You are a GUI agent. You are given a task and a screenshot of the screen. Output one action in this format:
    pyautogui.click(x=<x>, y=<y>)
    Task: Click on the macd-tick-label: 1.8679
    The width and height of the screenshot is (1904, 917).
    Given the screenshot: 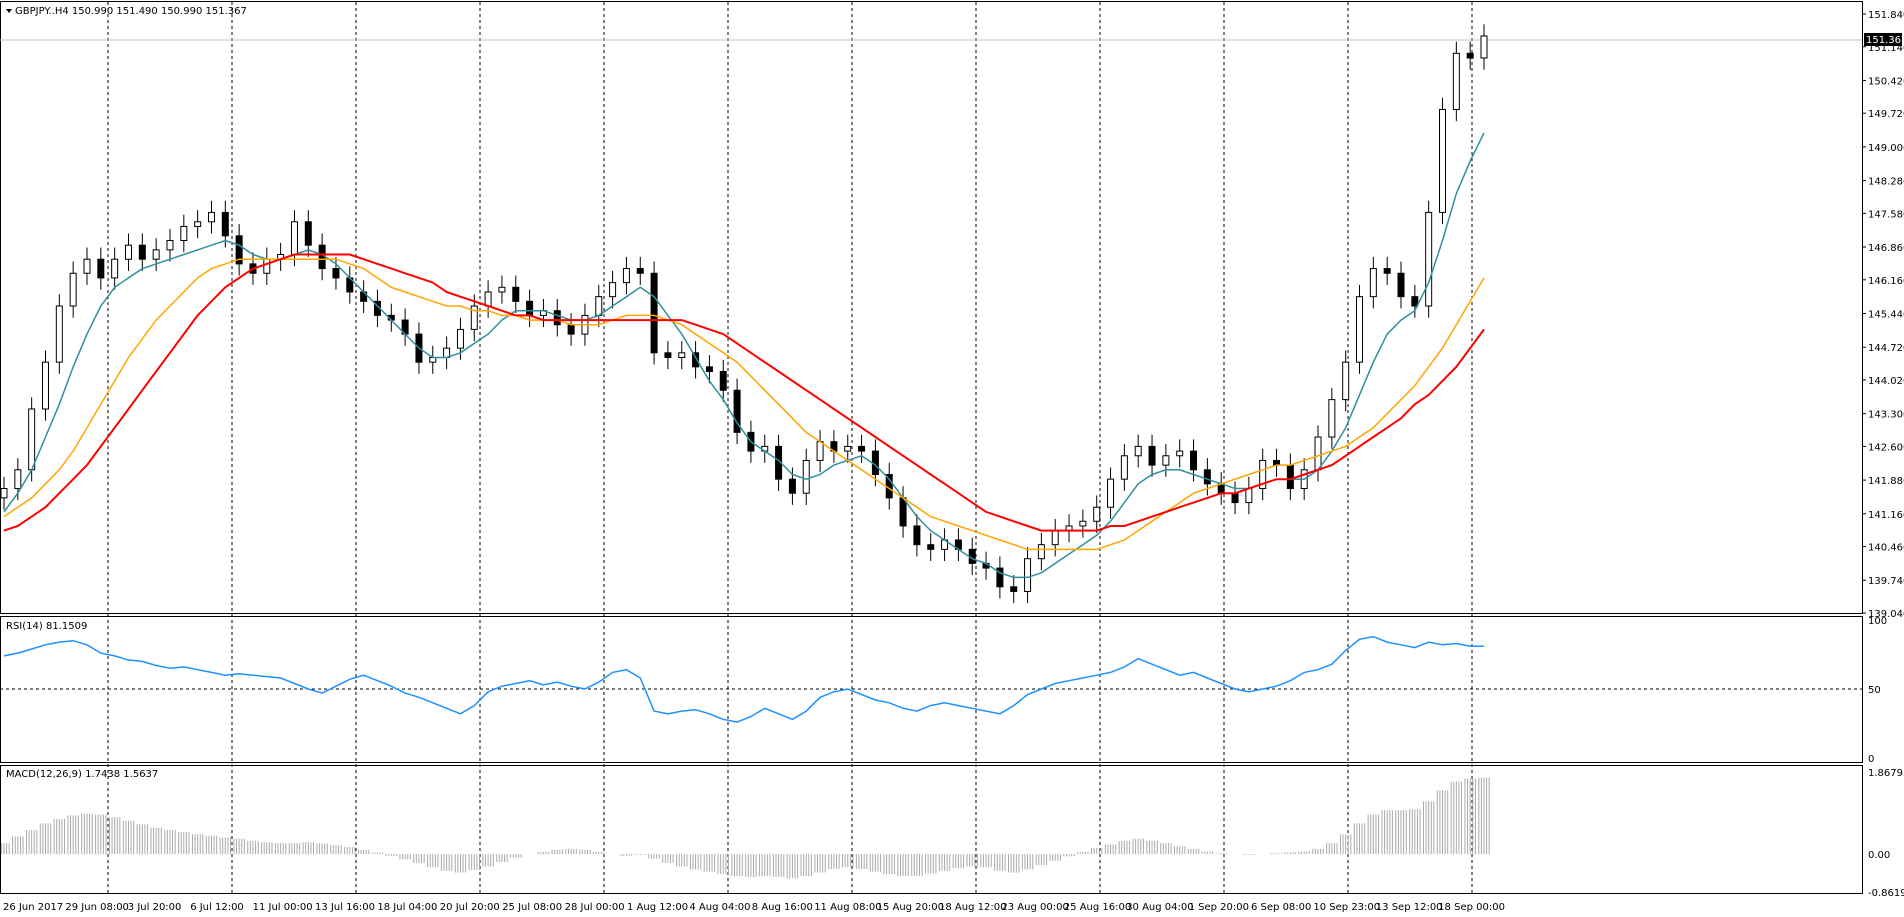 What is the action you would take?
    pyautogui.click(x=1885, y=773)
    